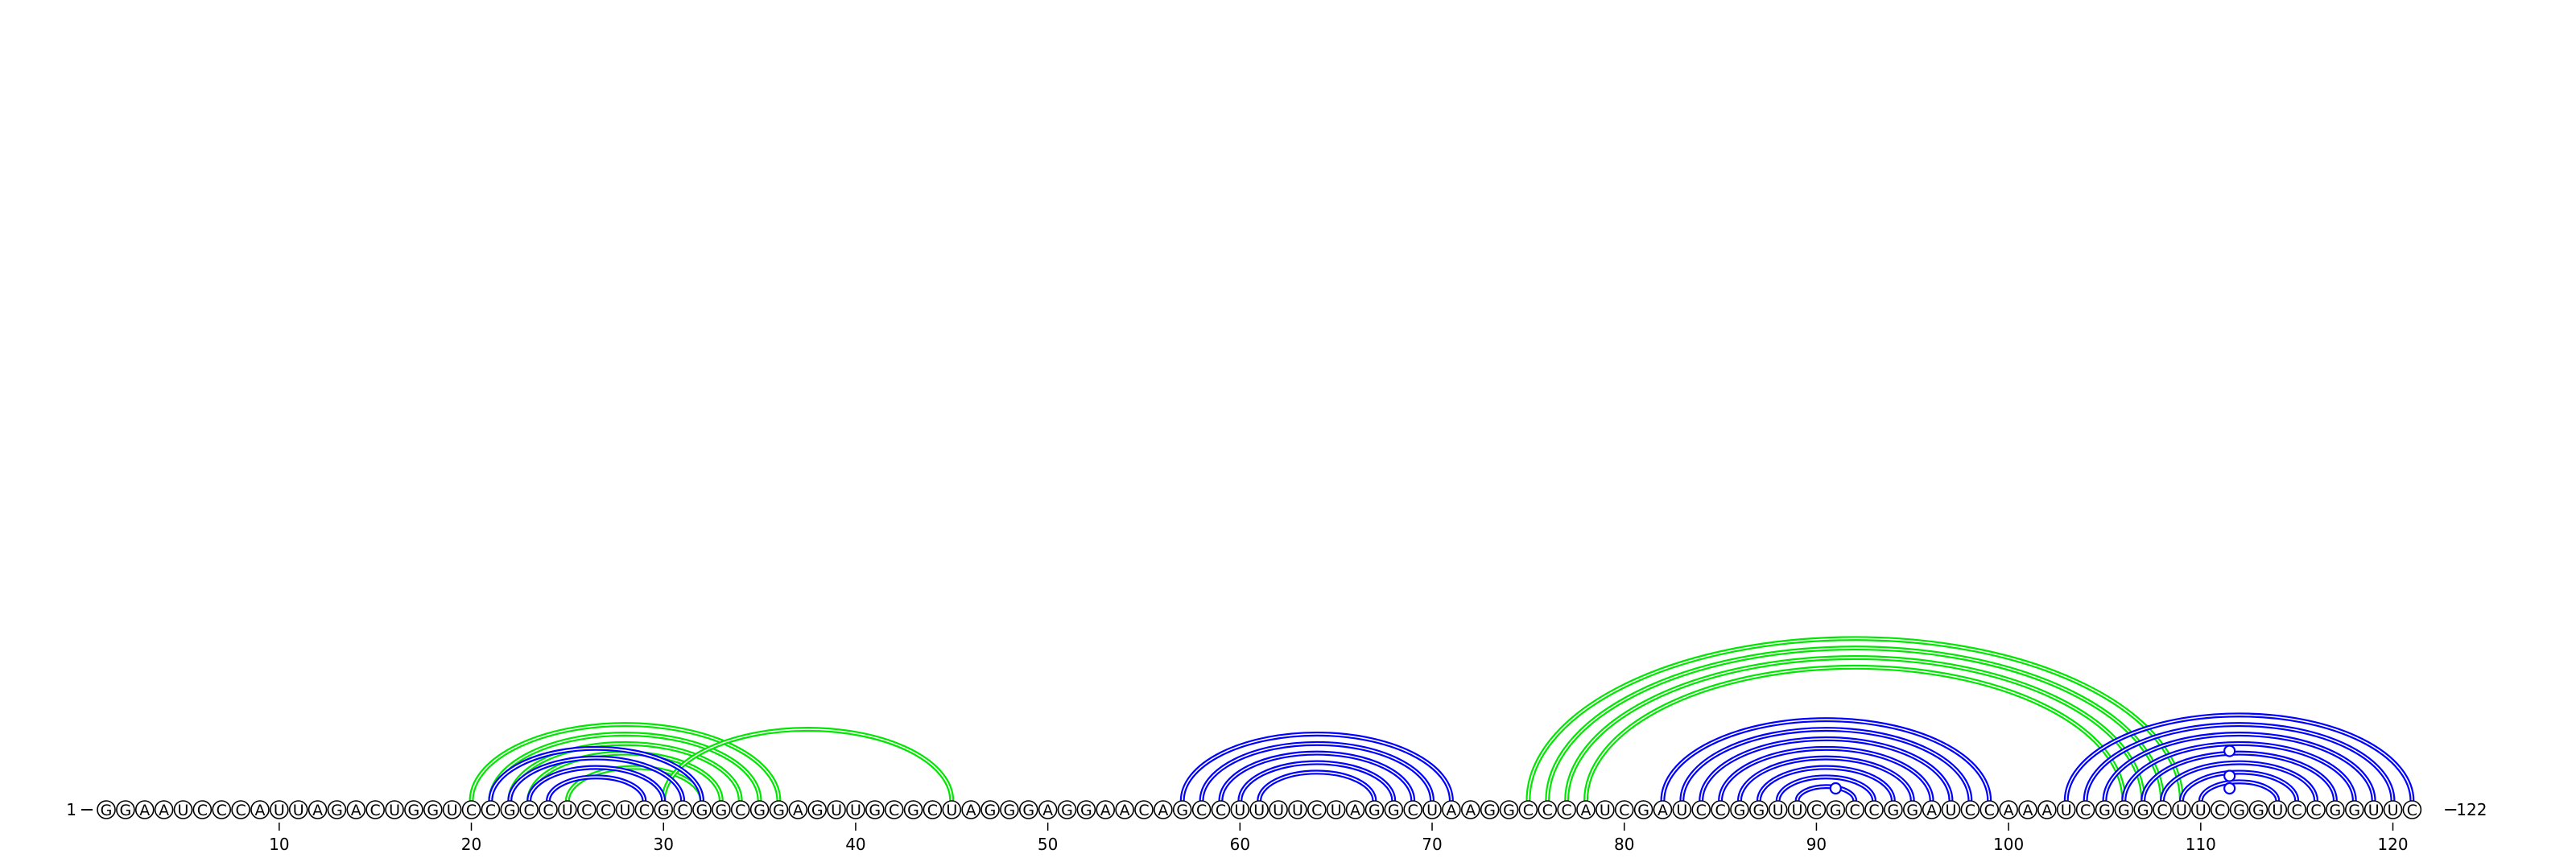 This screenshot has height=858, width=2576. Describe the element at coordinates (1048, 838) in the screenshot. I see `axis-tick: 50` at that location.